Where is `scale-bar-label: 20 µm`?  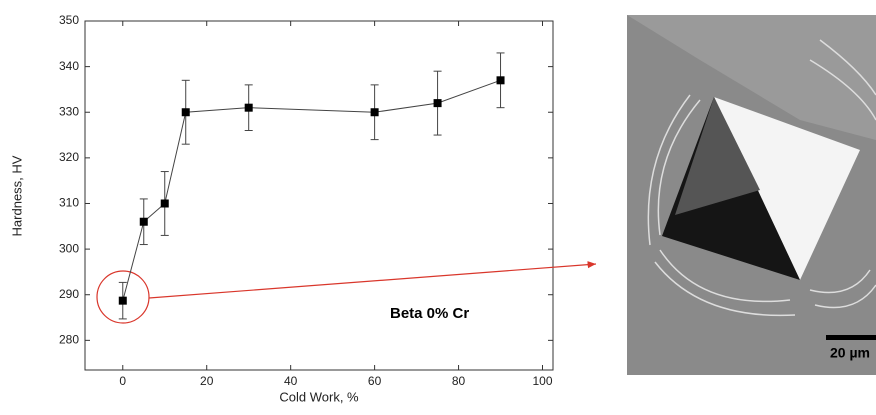
scale-bar-label: 20 µm is located at coordinates (850, 353).